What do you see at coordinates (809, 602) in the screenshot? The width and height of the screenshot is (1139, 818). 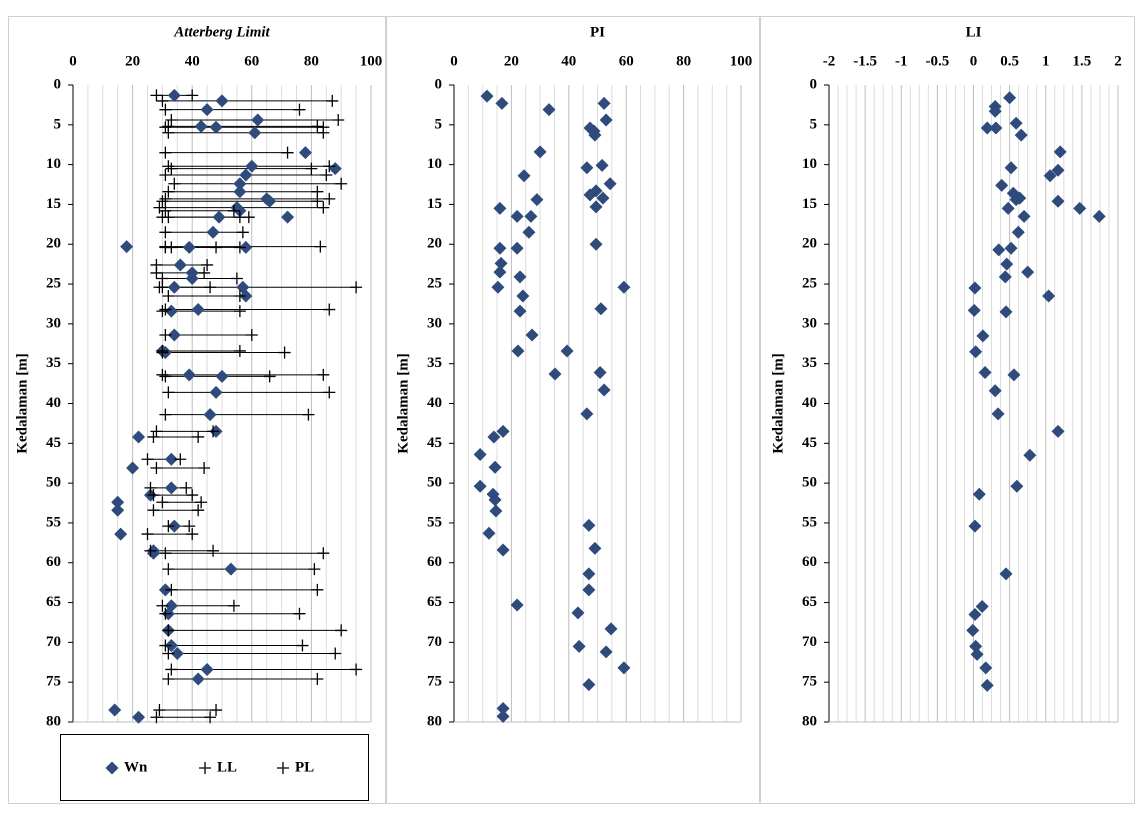 I see `y-tick-label: 65` at bounding box center [809, 602].